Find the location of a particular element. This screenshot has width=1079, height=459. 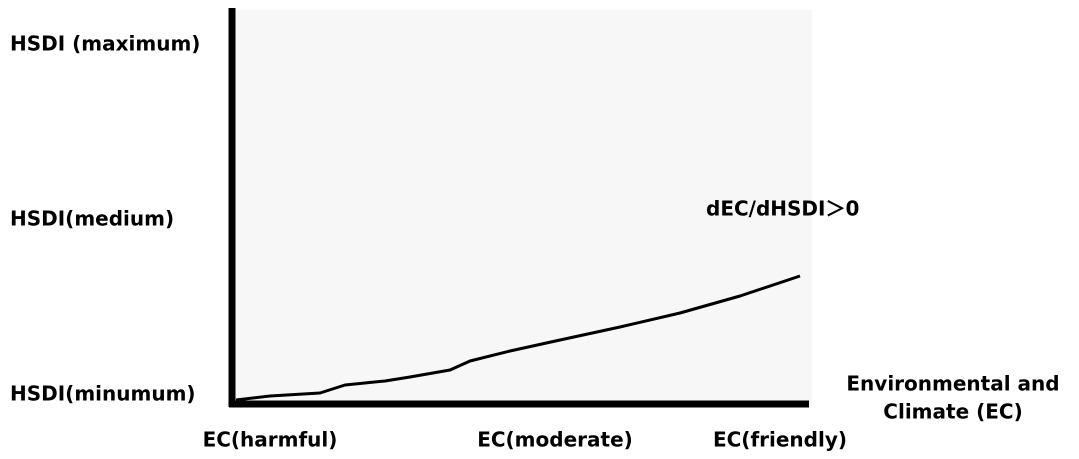

x-label: EC(friendly) is located at coordinates (780, 440).